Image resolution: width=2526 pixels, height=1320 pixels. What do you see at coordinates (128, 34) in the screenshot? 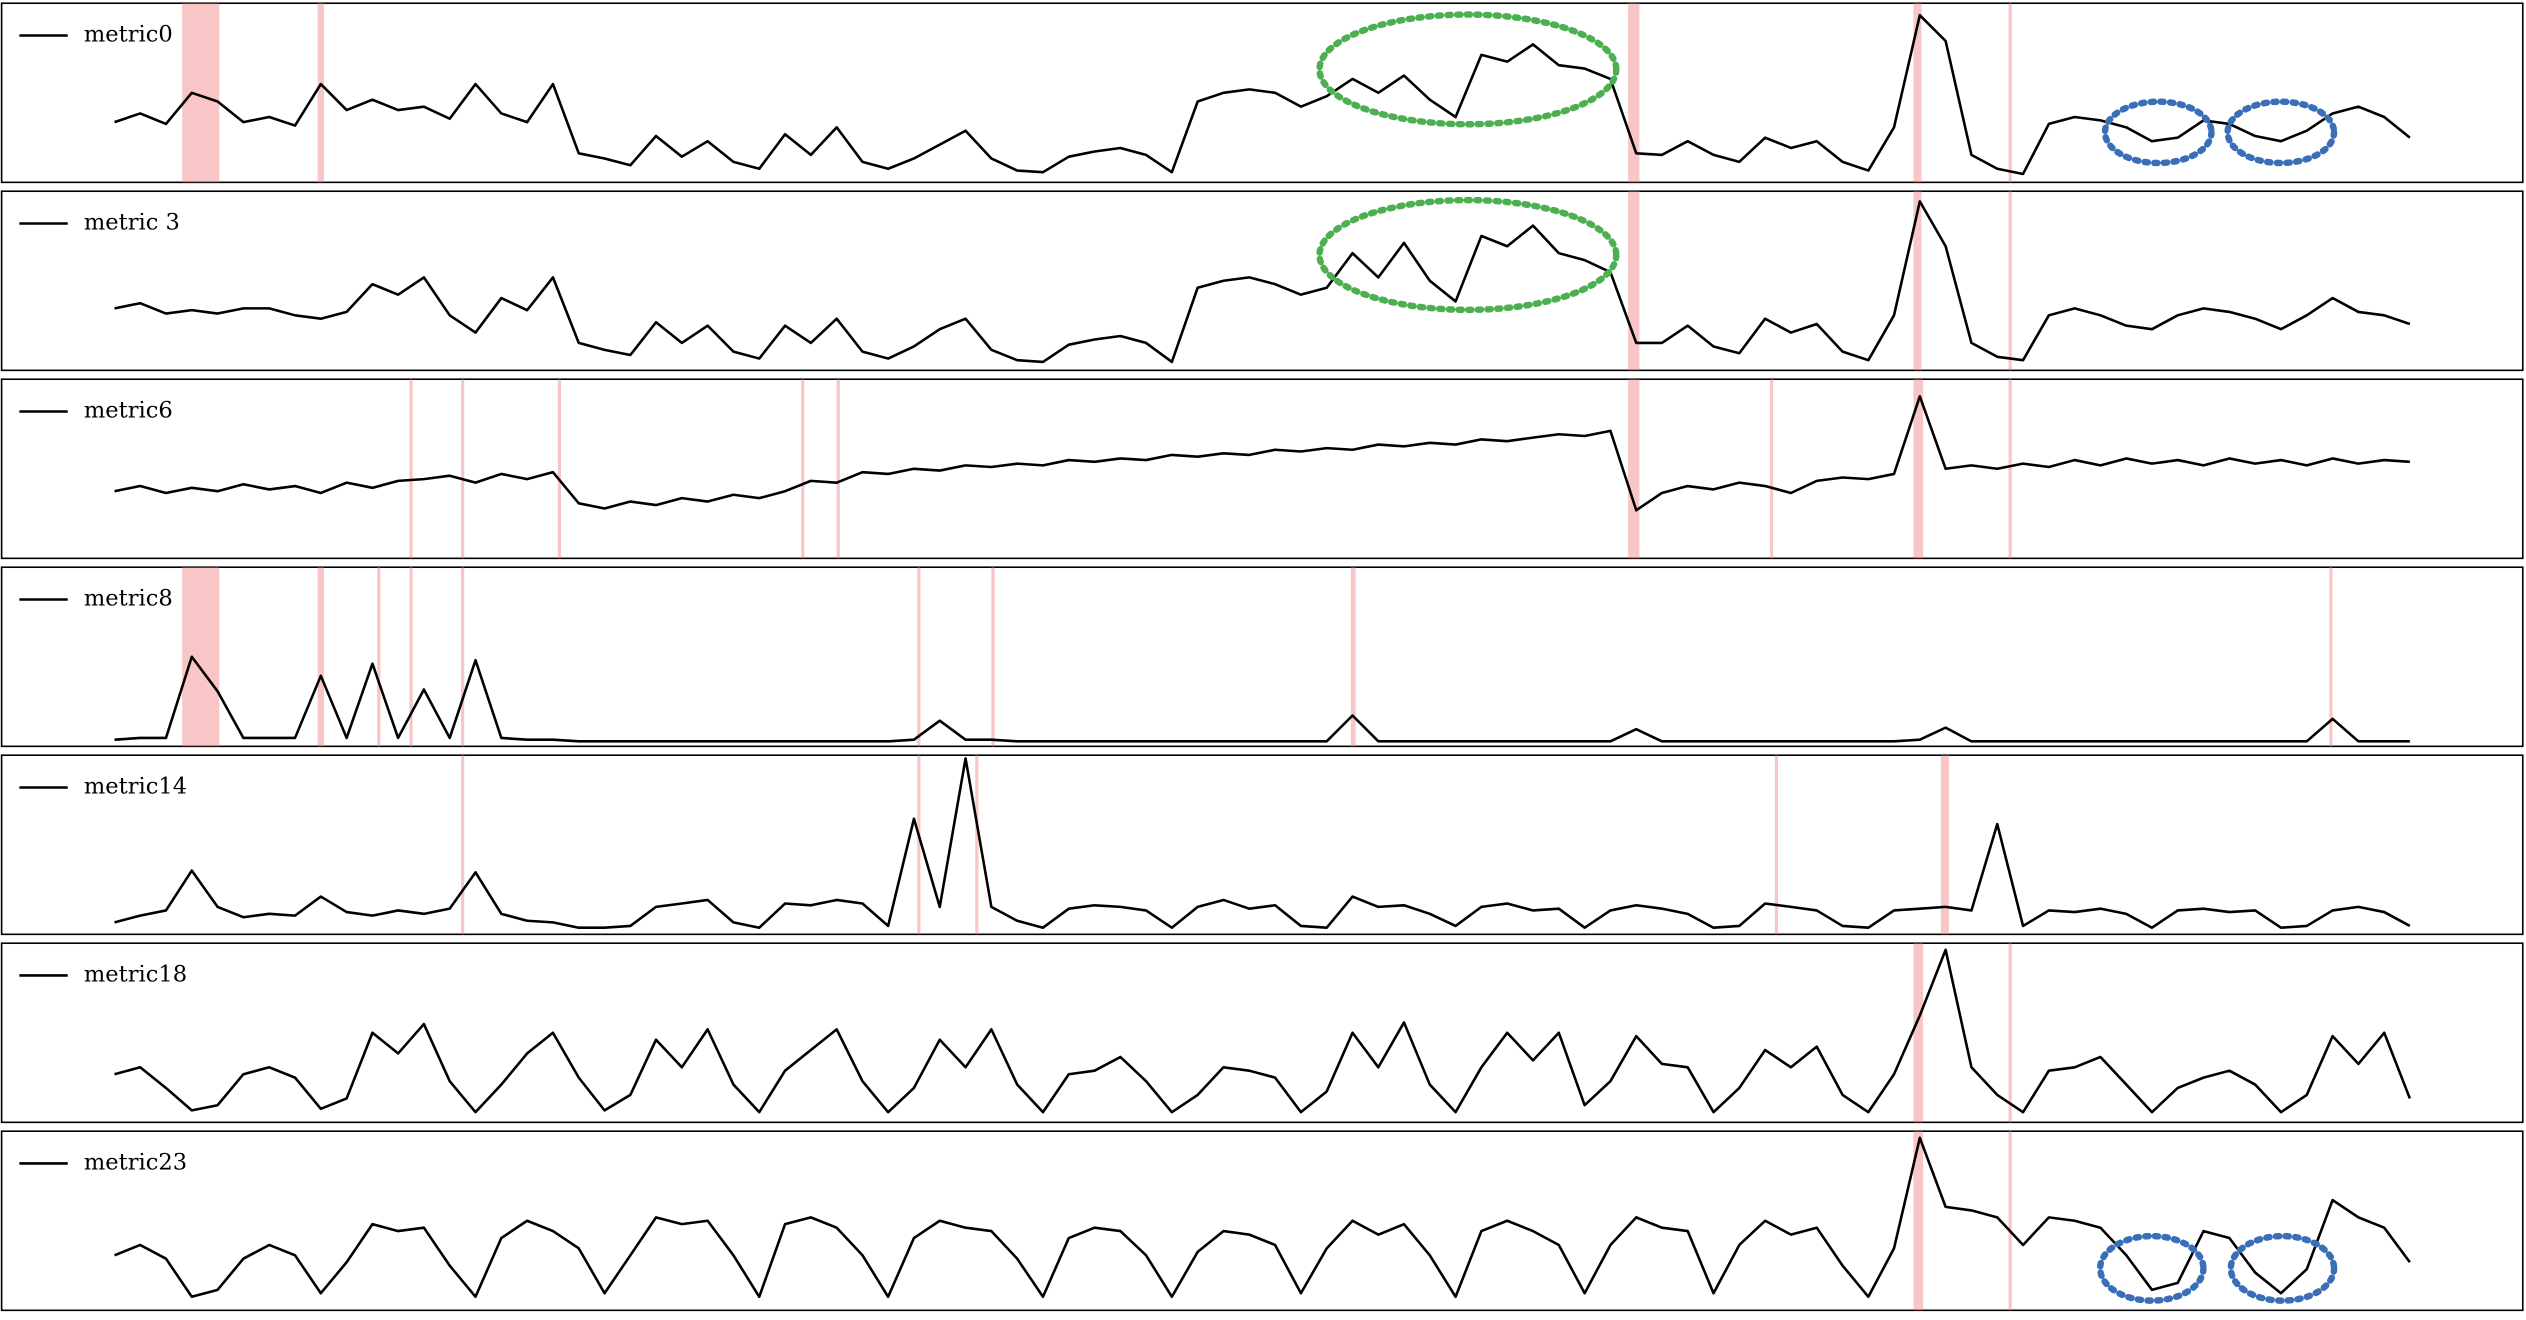
I see `legend-label: metric0` at bounding box center [128, 34].